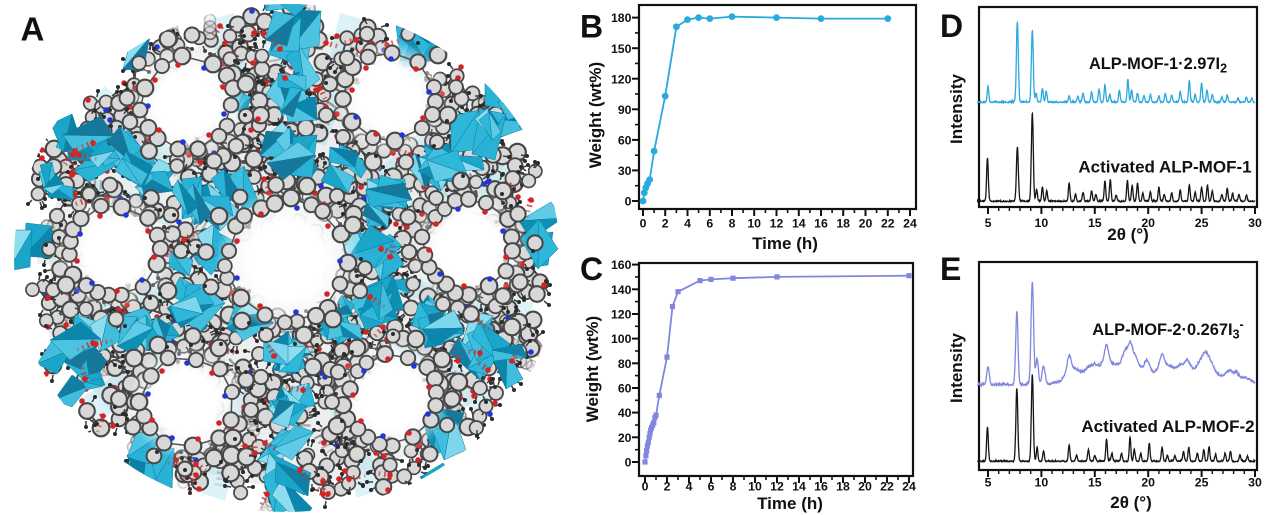 The height and width of the screenshot is (515, 1269). Describe the element at coordinates (33, 29) in the screenshot. I see `svg-text: A` at that location.